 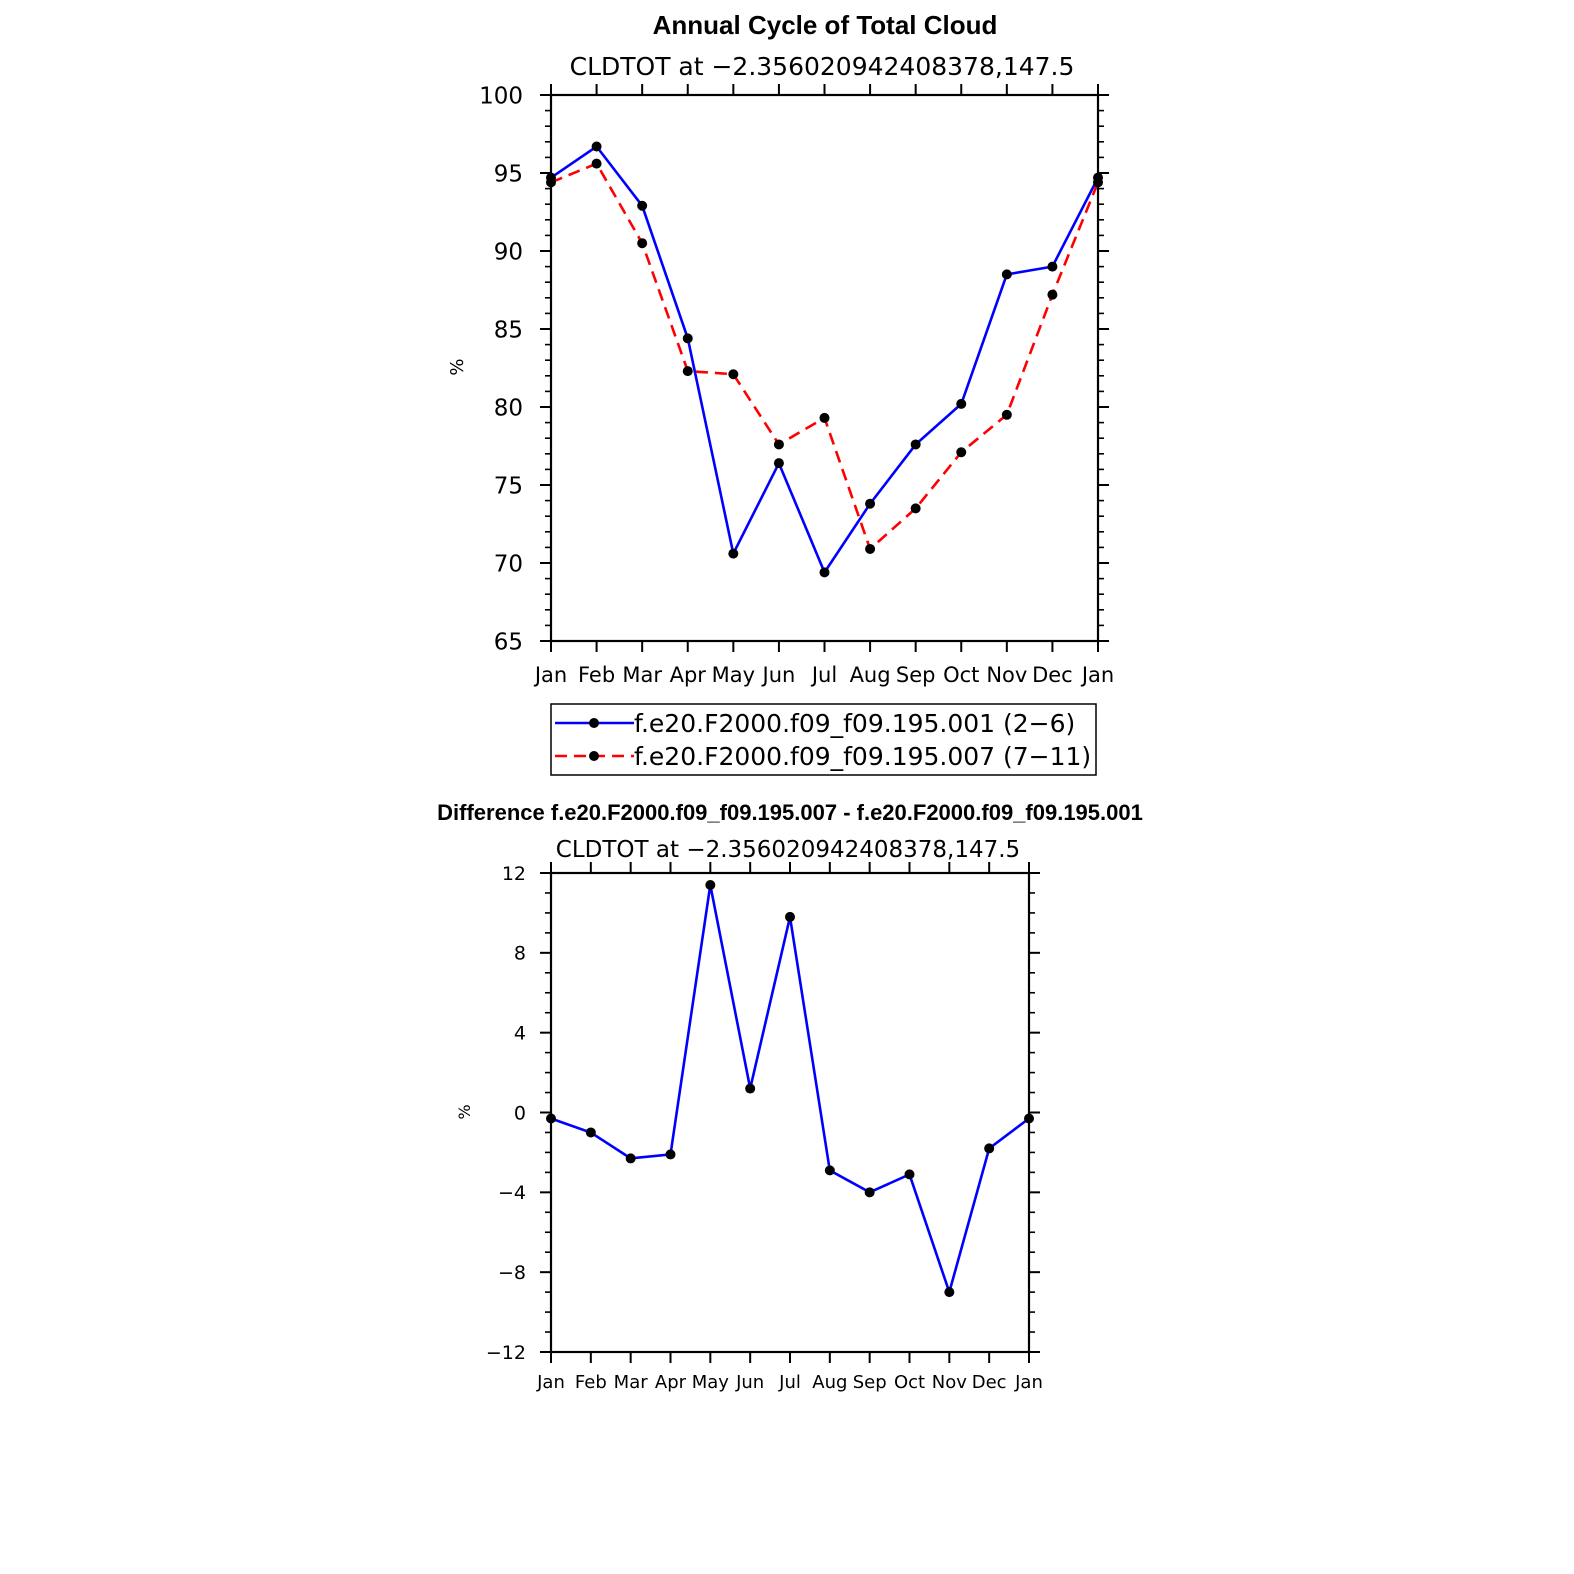 I want to click on y-tick-label: 100, so click(x=501, y=96).